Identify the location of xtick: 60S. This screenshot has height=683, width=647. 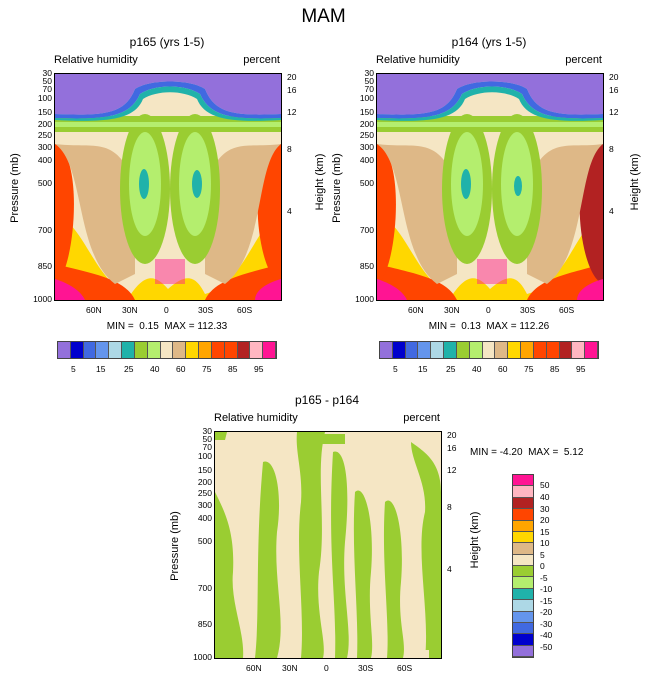
(245, 310).